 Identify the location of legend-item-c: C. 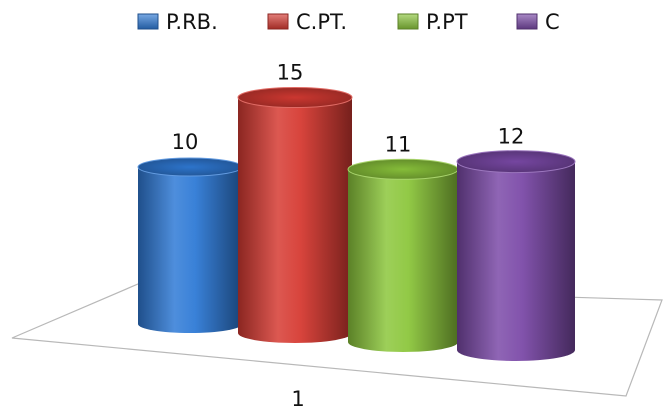
(538, 22).